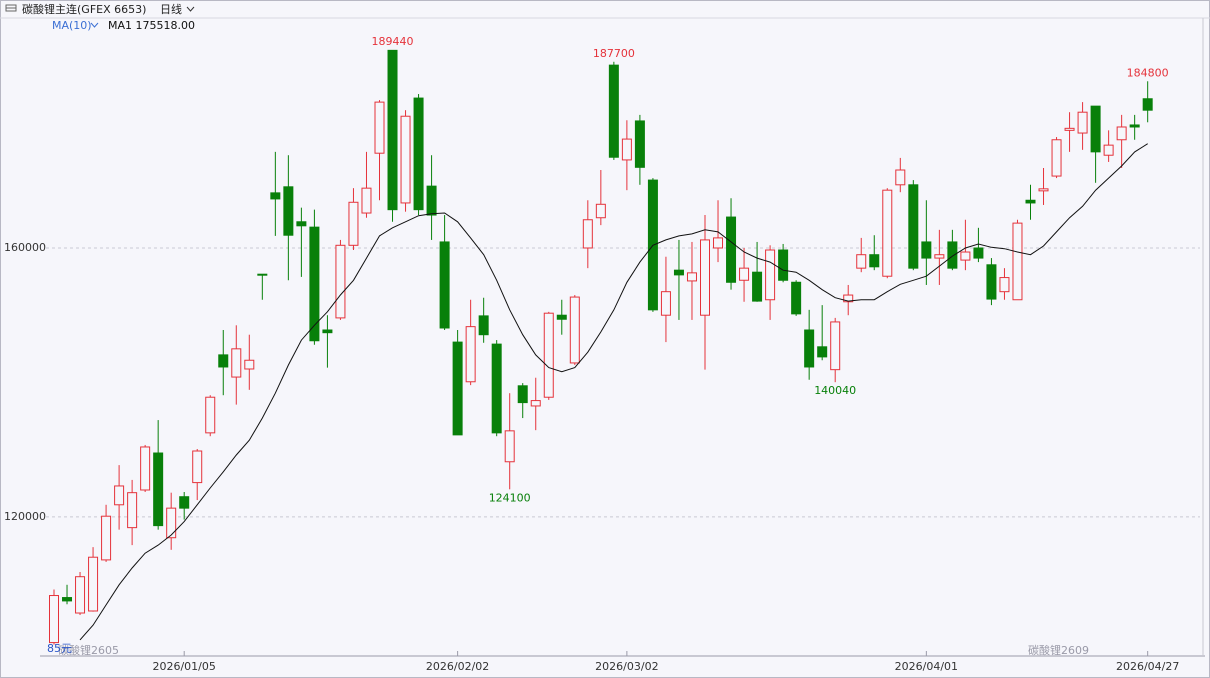  What do you see at coordinates (190, 9) in the screenshot?
I see `period-dropdown-arrow` at bounding box center [190, 9].